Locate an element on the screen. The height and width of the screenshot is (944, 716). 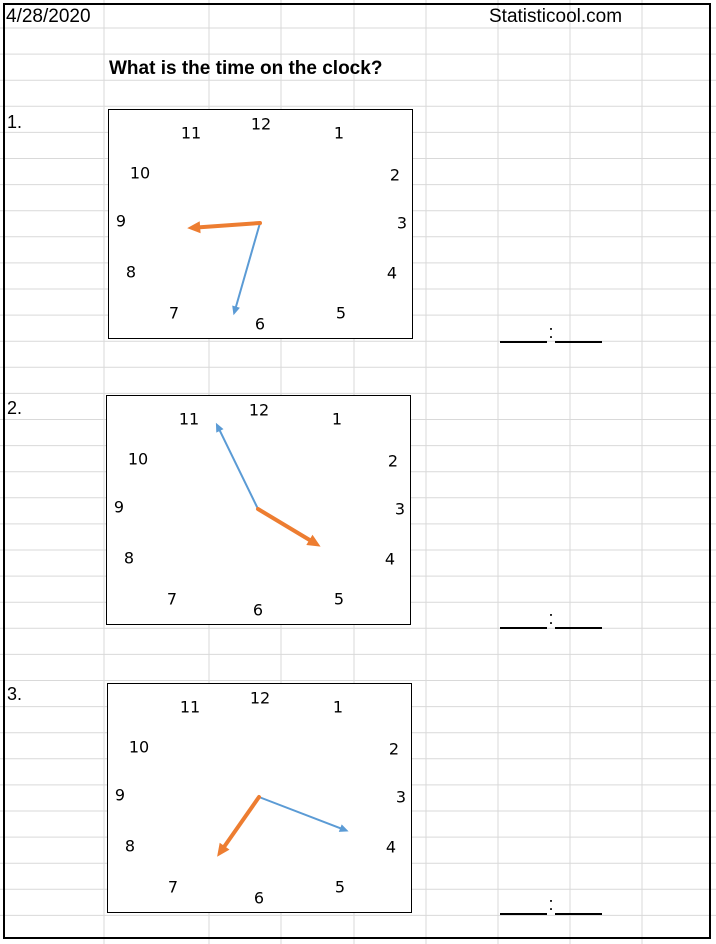
answer-blank-2: : is located at coordinates (551, 618).